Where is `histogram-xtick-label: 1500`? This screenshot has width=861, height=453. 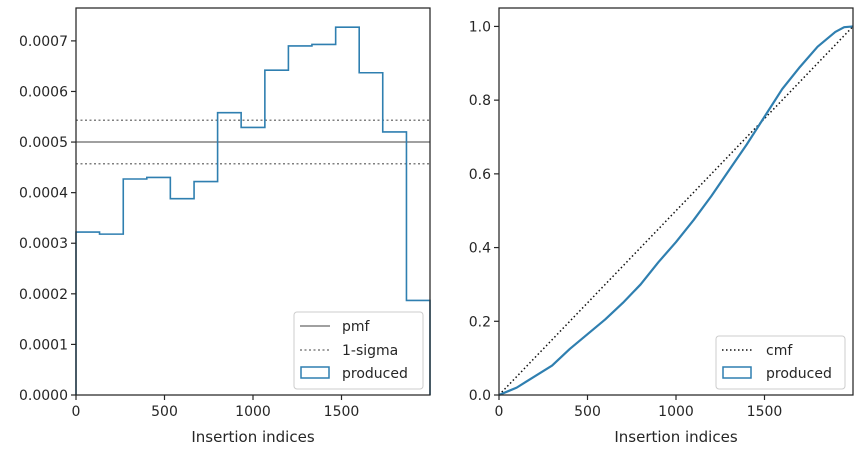 histogram-xtick-label: 1500 is located at coordinates (342, 412).